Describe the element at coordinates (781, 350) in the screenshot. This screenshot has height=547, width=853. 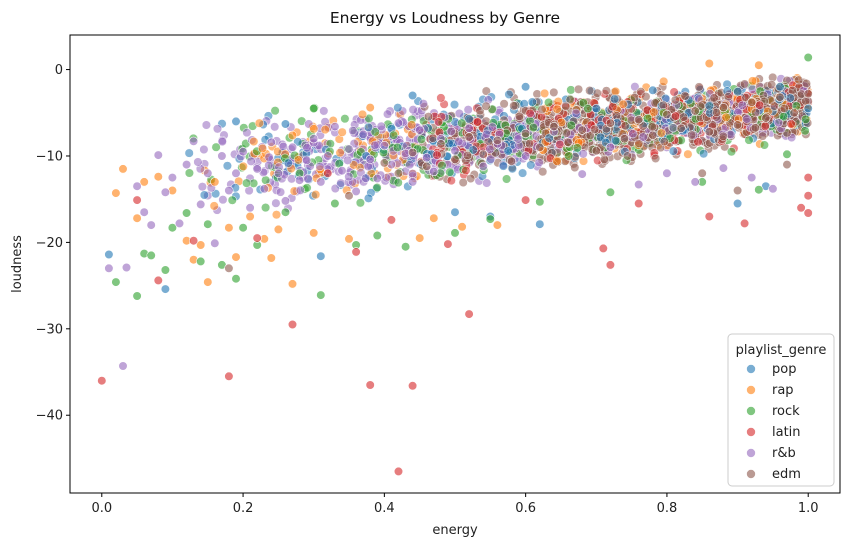
I see `legend-title: playlist_genre` at that location.